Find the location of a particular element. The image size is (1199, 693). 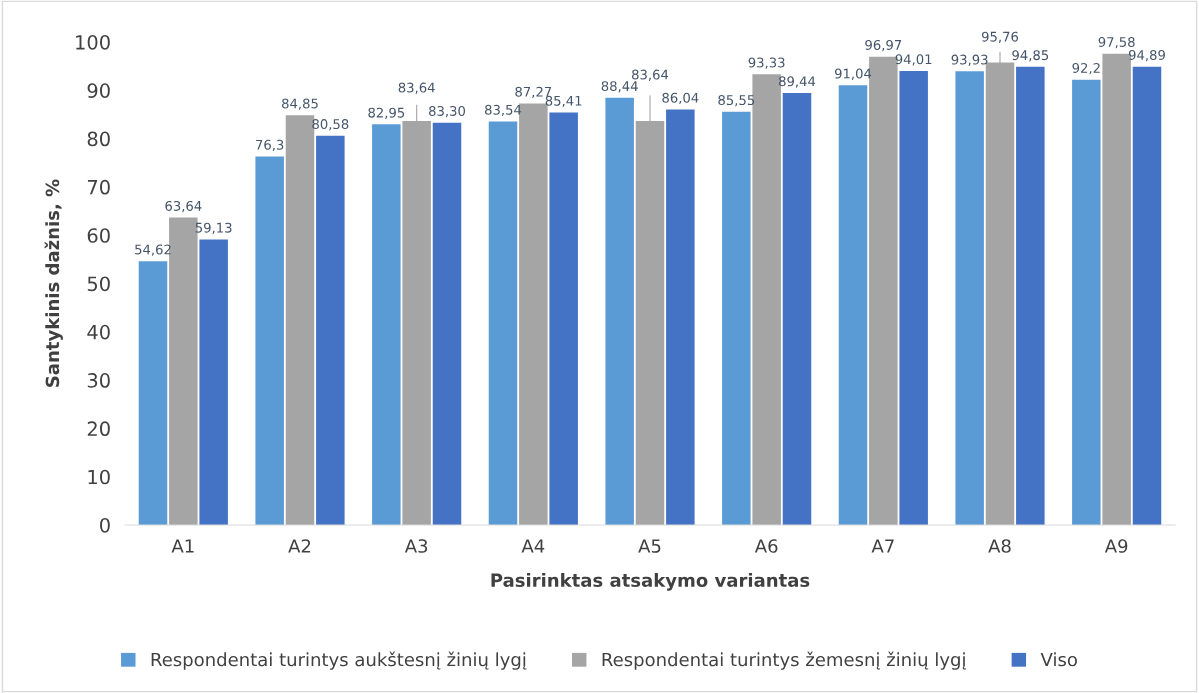

data-label: 92,2 is located at coordinates (1086, 68).